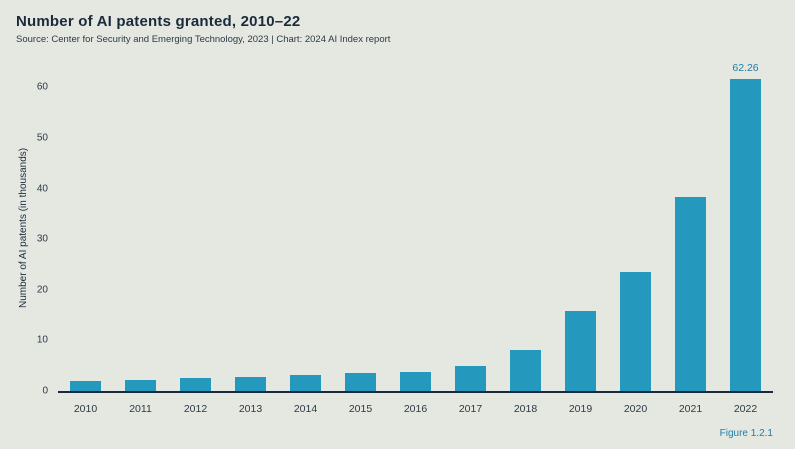 The width and height of the screenshot is (795, 449). I want to click on chart-title: Number of AI patents granted, 2010–22, so click(158, 21).